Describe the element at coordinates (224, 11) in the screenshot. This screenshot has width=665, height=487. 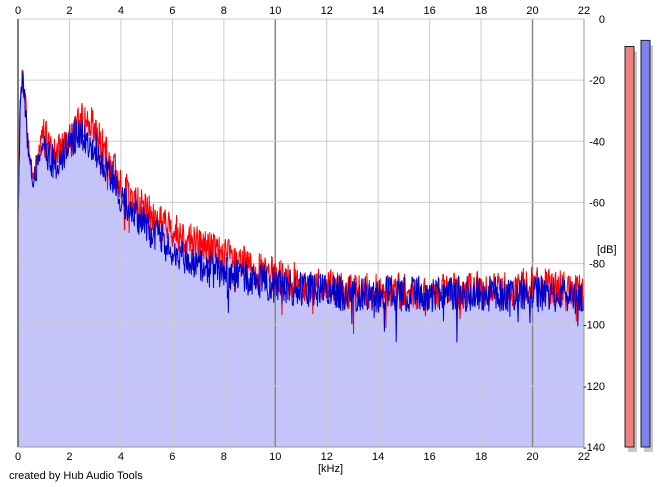
I see `x-tick-label-top: 8` at that location.